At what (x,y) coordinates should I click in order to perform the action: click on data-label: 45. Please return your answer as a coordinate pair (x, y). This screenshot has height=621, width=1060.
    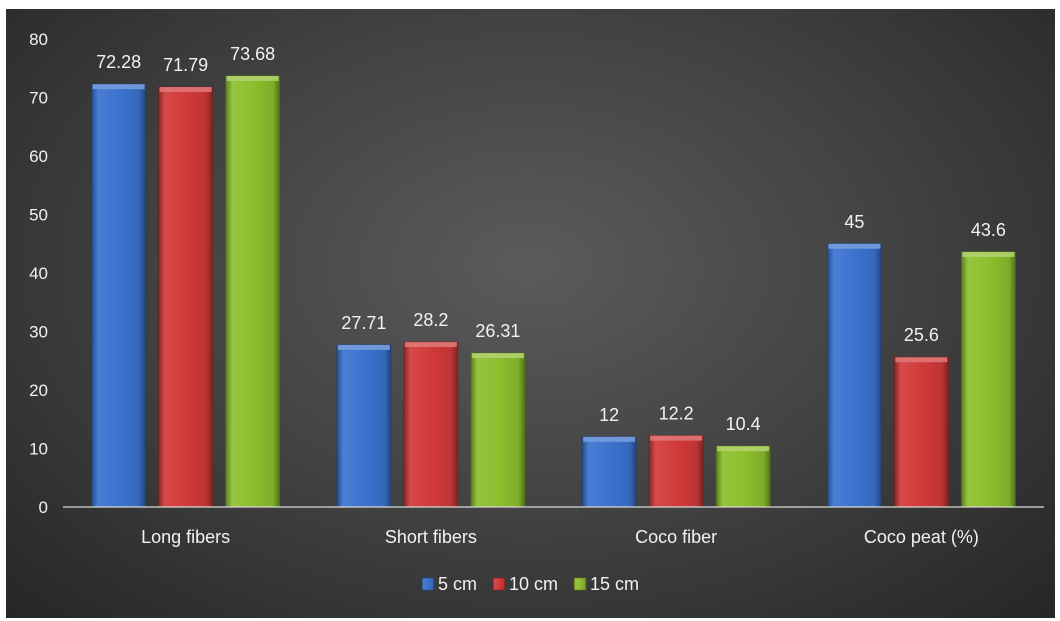
    Looking at the image, I should click on (854, 222).